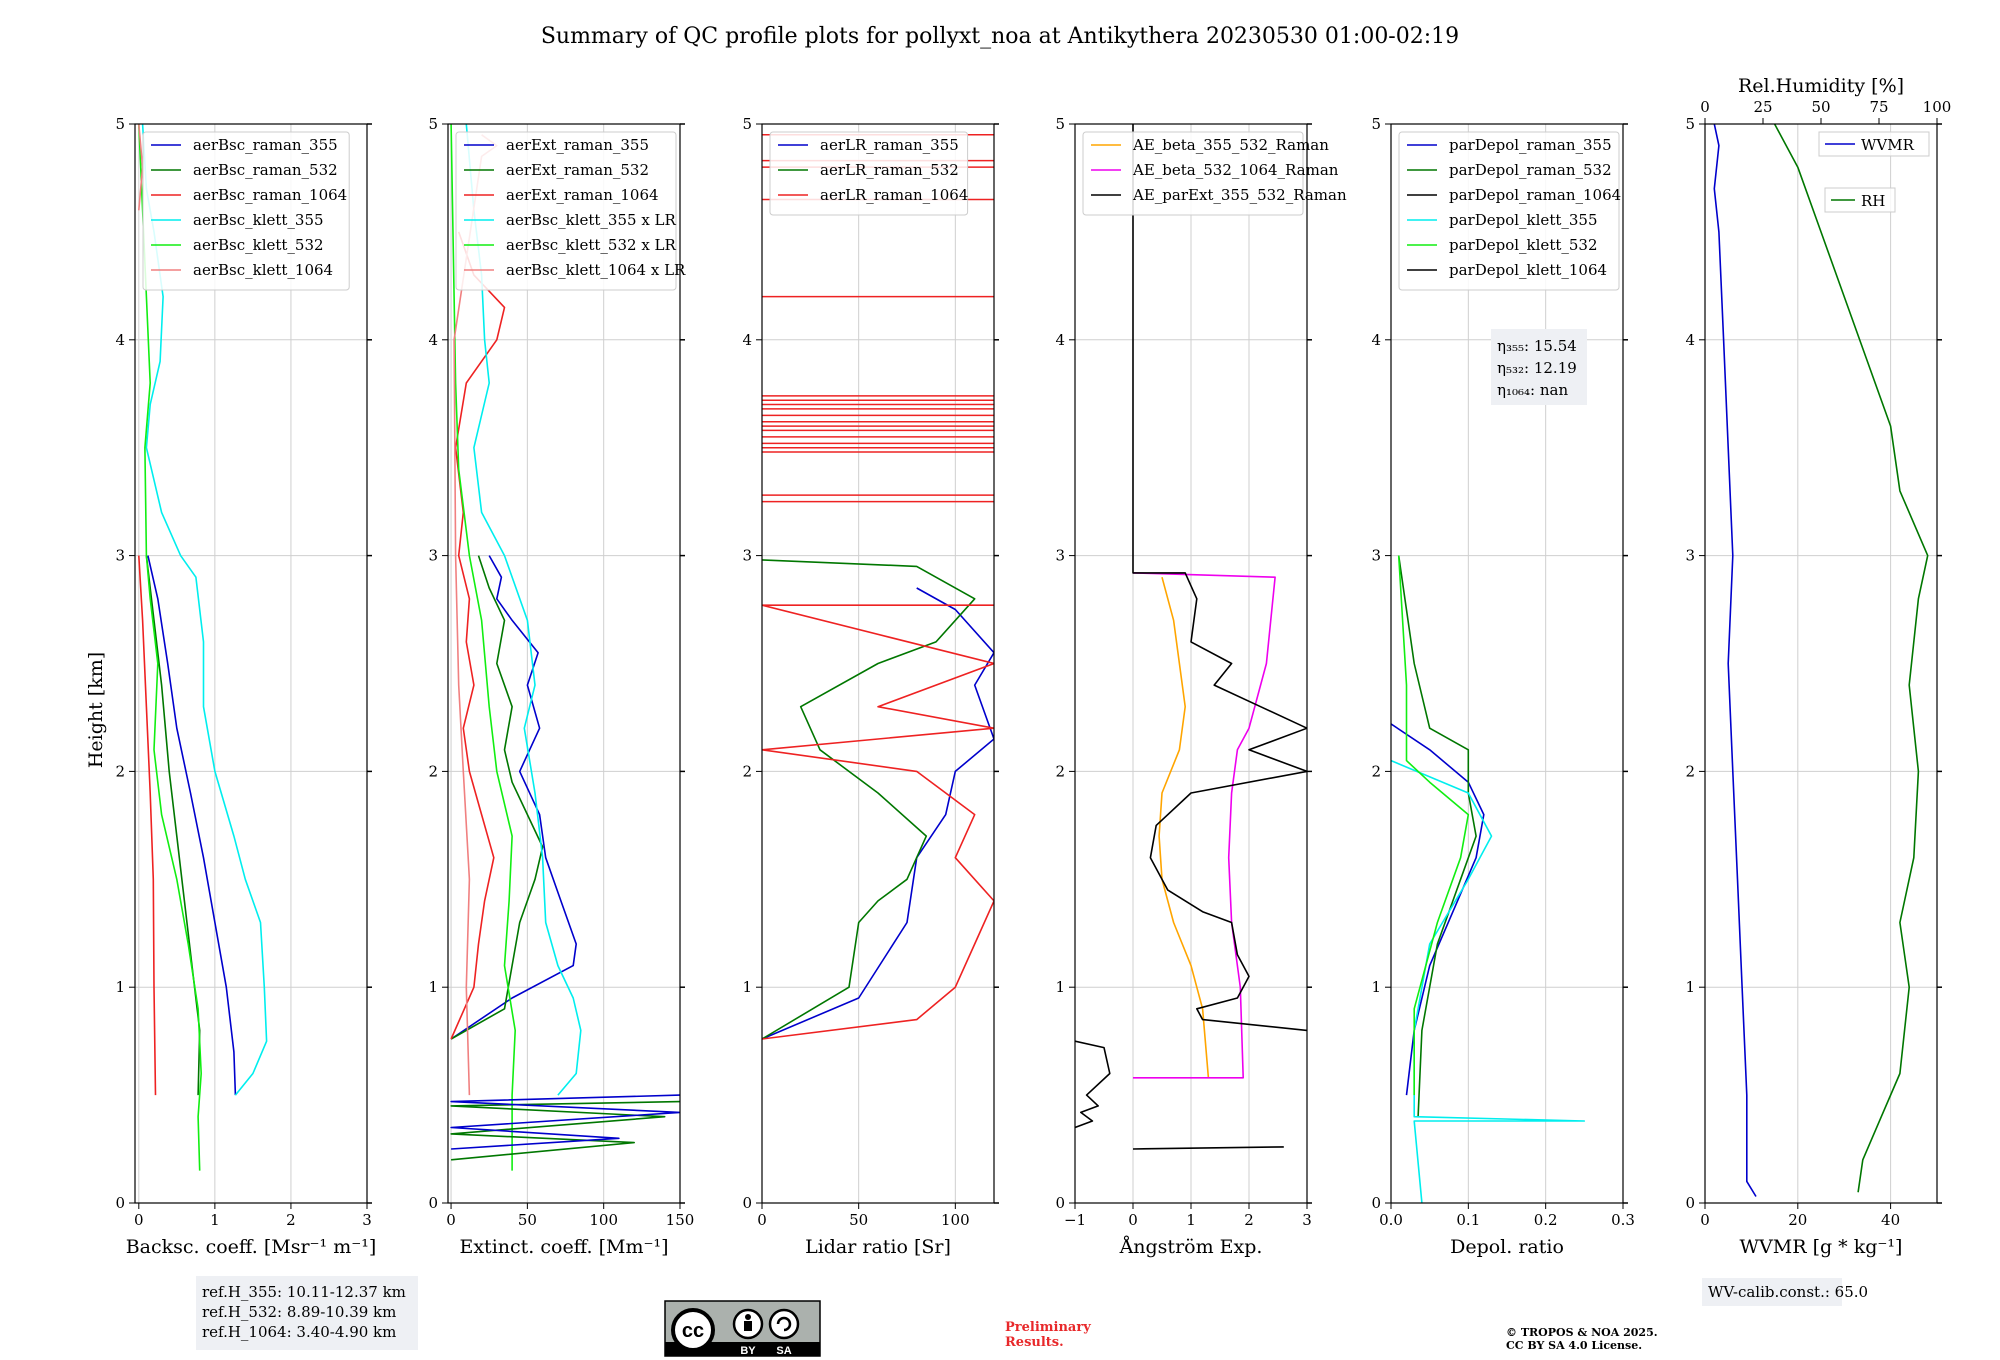 This screenshot has width=2000, height=1360. What do you see at coordinates (1184, 827) in the screenshot?
I see `series-AE_beta_355_532_Raman` at bounding box center [1184, 827].